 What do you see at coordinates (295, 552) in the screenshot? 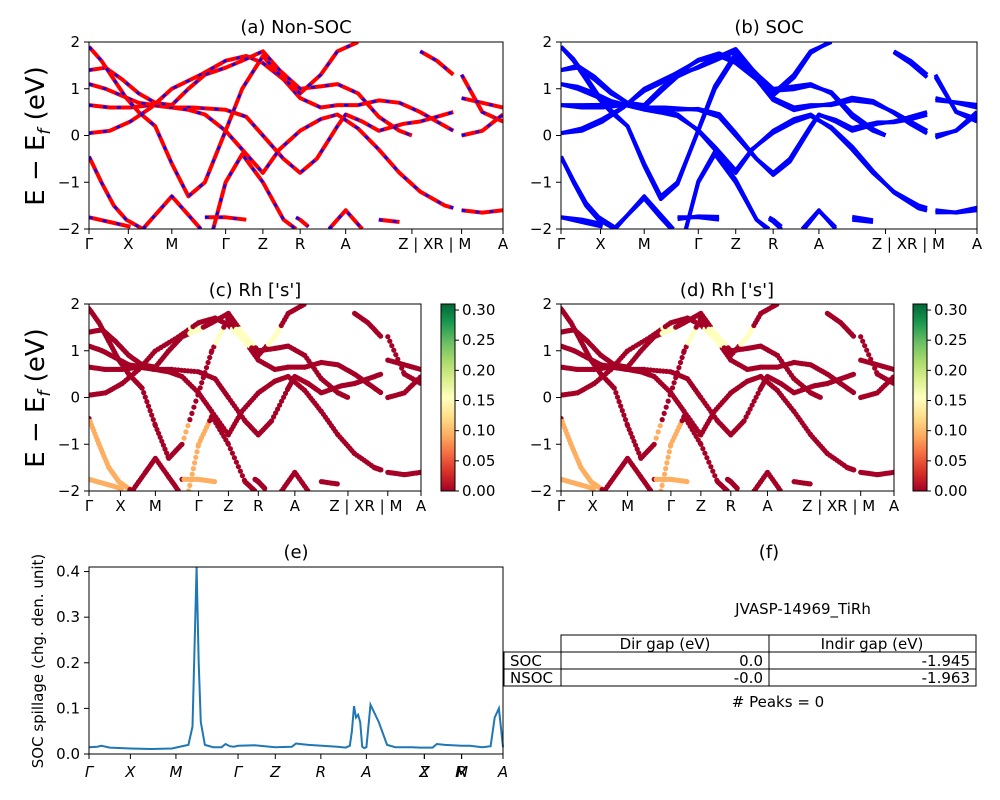
I see `panel-e-title: (e)` at bounding box center [295, 552].